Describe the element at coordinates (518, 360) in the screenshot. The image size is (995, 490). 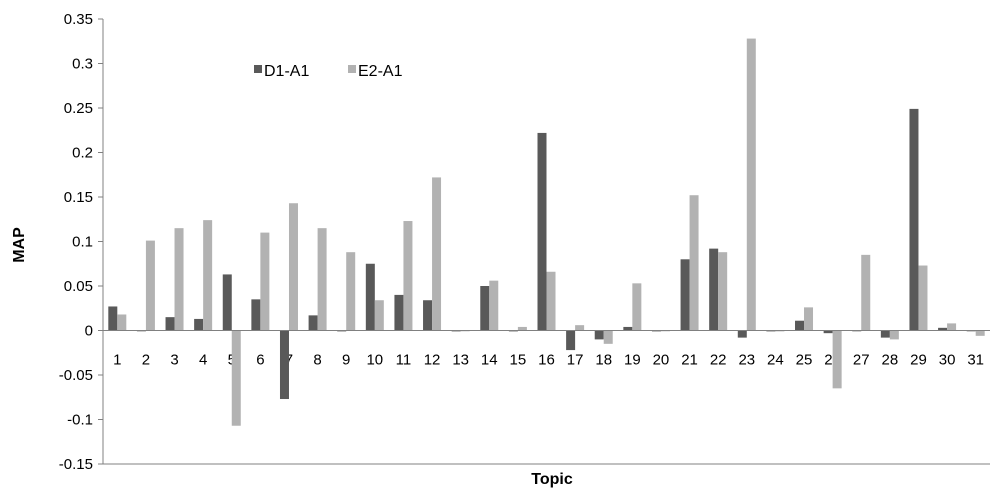
I see `x-tick-label: 15` at that location.